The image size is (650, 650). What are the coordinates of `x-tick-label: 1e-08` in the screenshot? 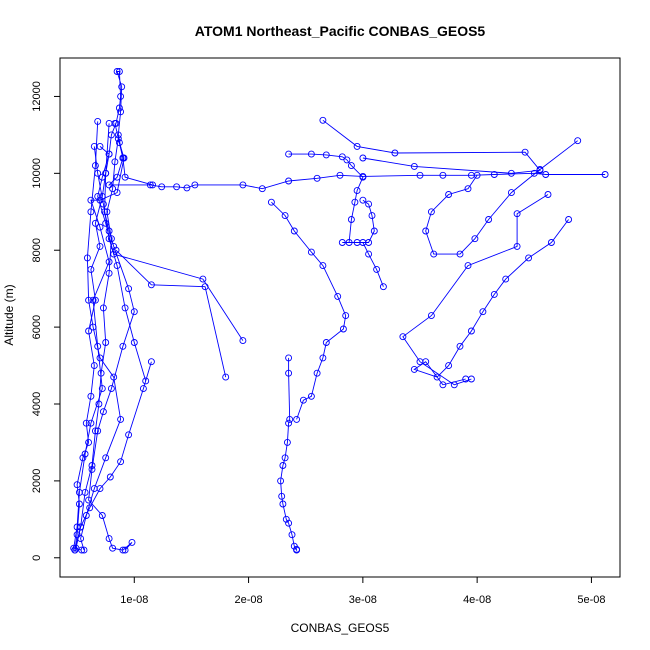 It's located at (134, 600).